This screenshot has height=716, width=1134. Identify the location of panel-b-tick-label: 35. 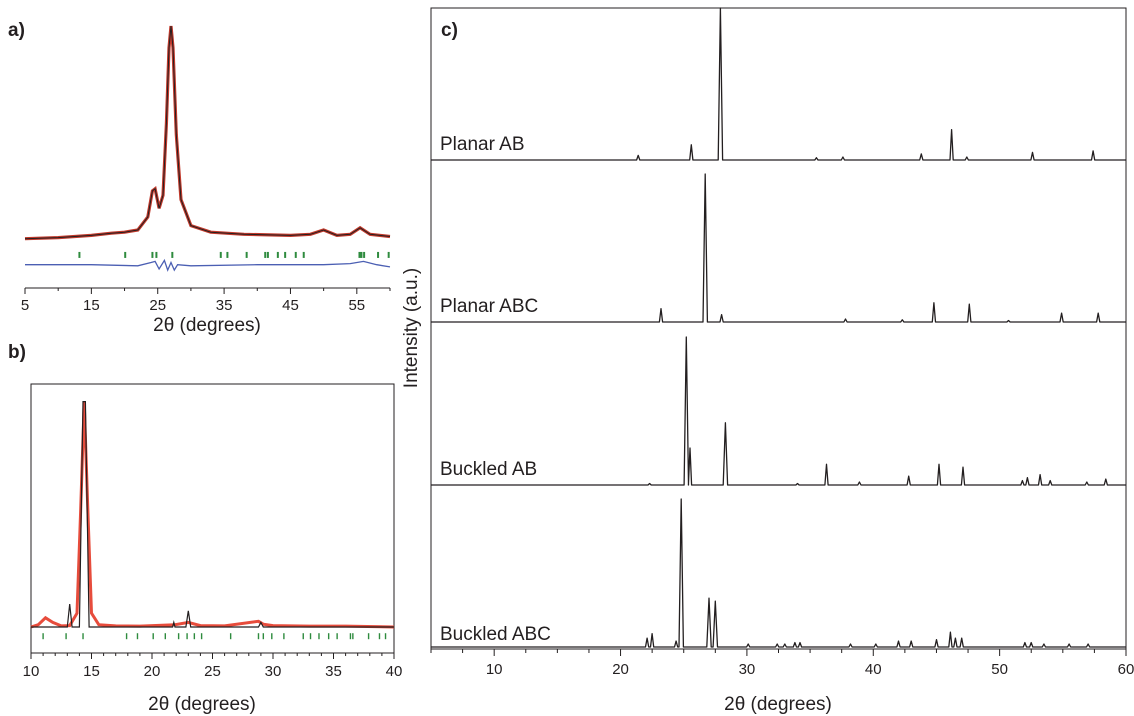
(333, 671).